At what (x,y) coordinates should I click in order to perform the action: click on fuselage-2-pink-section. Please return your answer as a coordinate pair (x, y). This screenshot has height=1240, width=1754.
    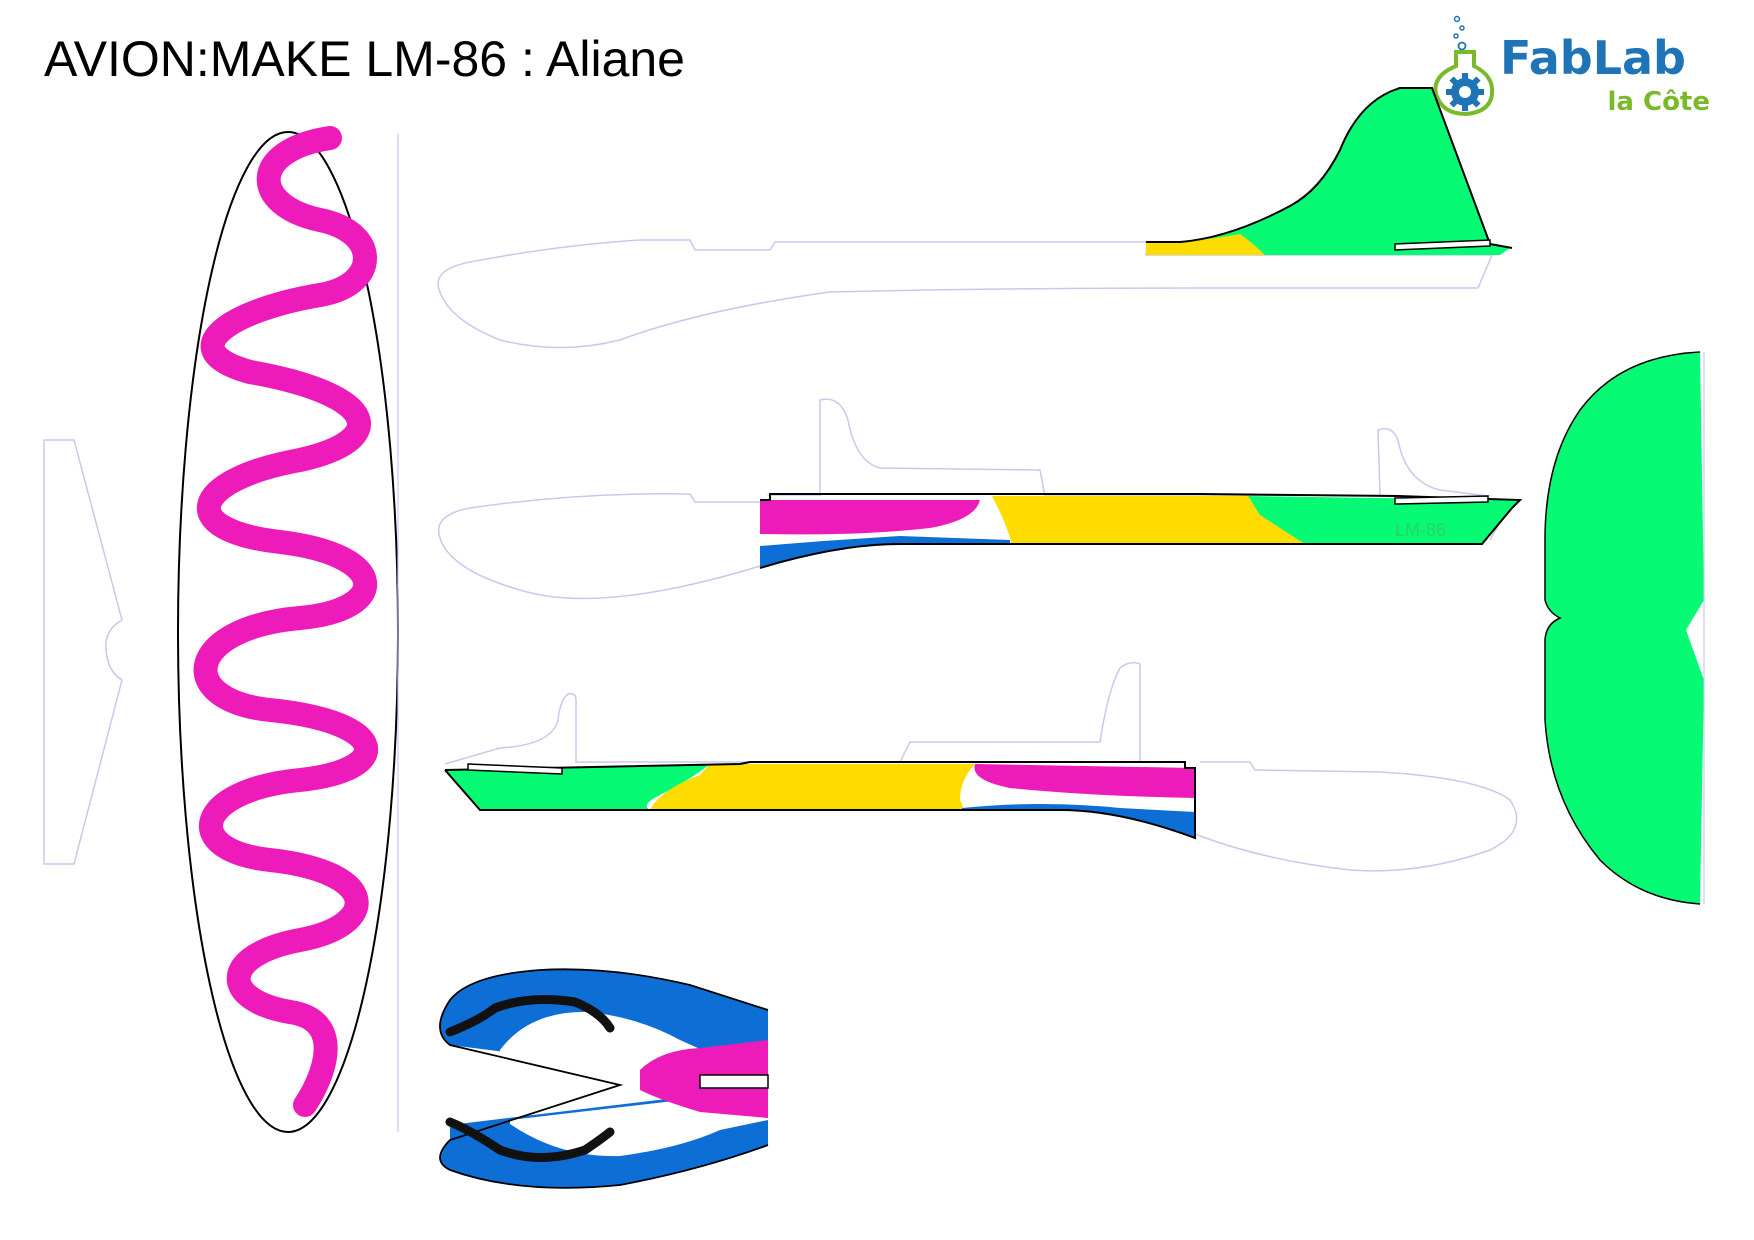
    Looking at the image, I should click on (870, 517).